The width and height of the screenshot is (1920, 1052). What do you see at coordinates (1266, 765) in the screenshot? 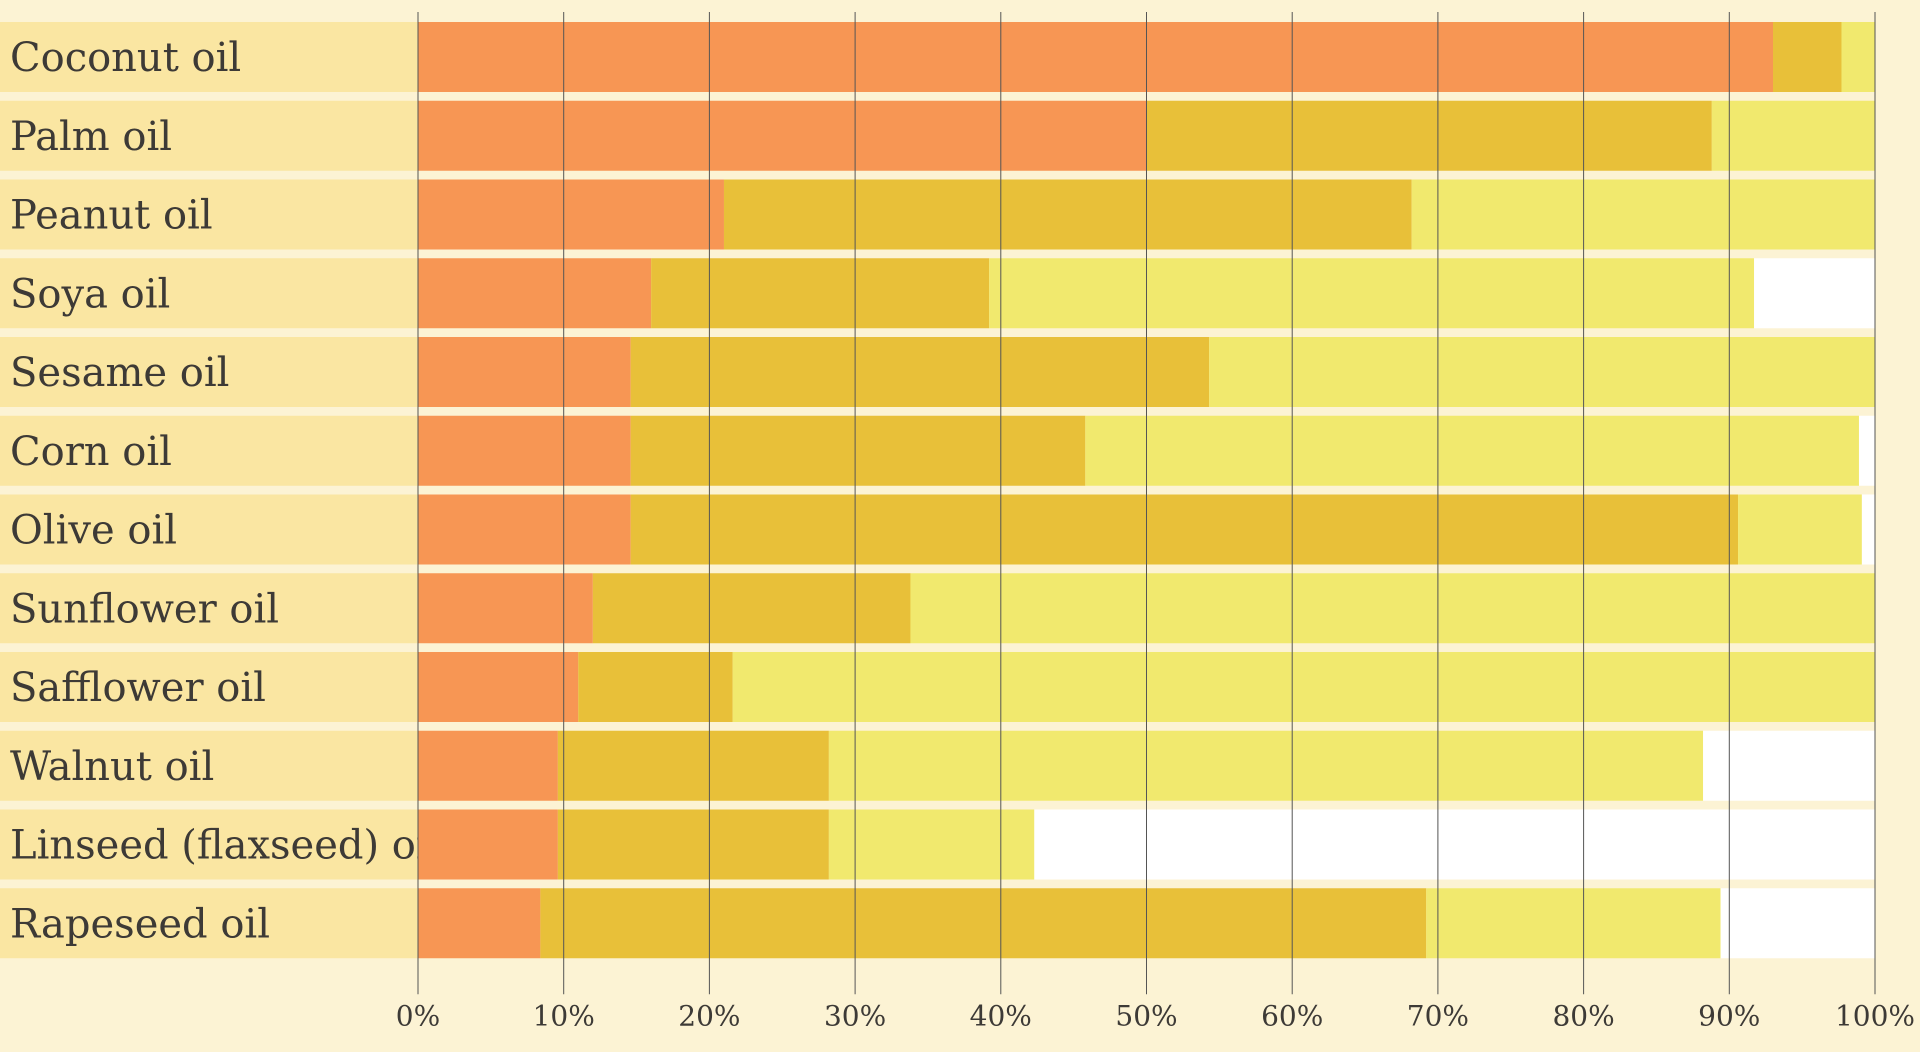
I see `bar-segment-walnut-oil-s3` at bounding box center [1266, 765].